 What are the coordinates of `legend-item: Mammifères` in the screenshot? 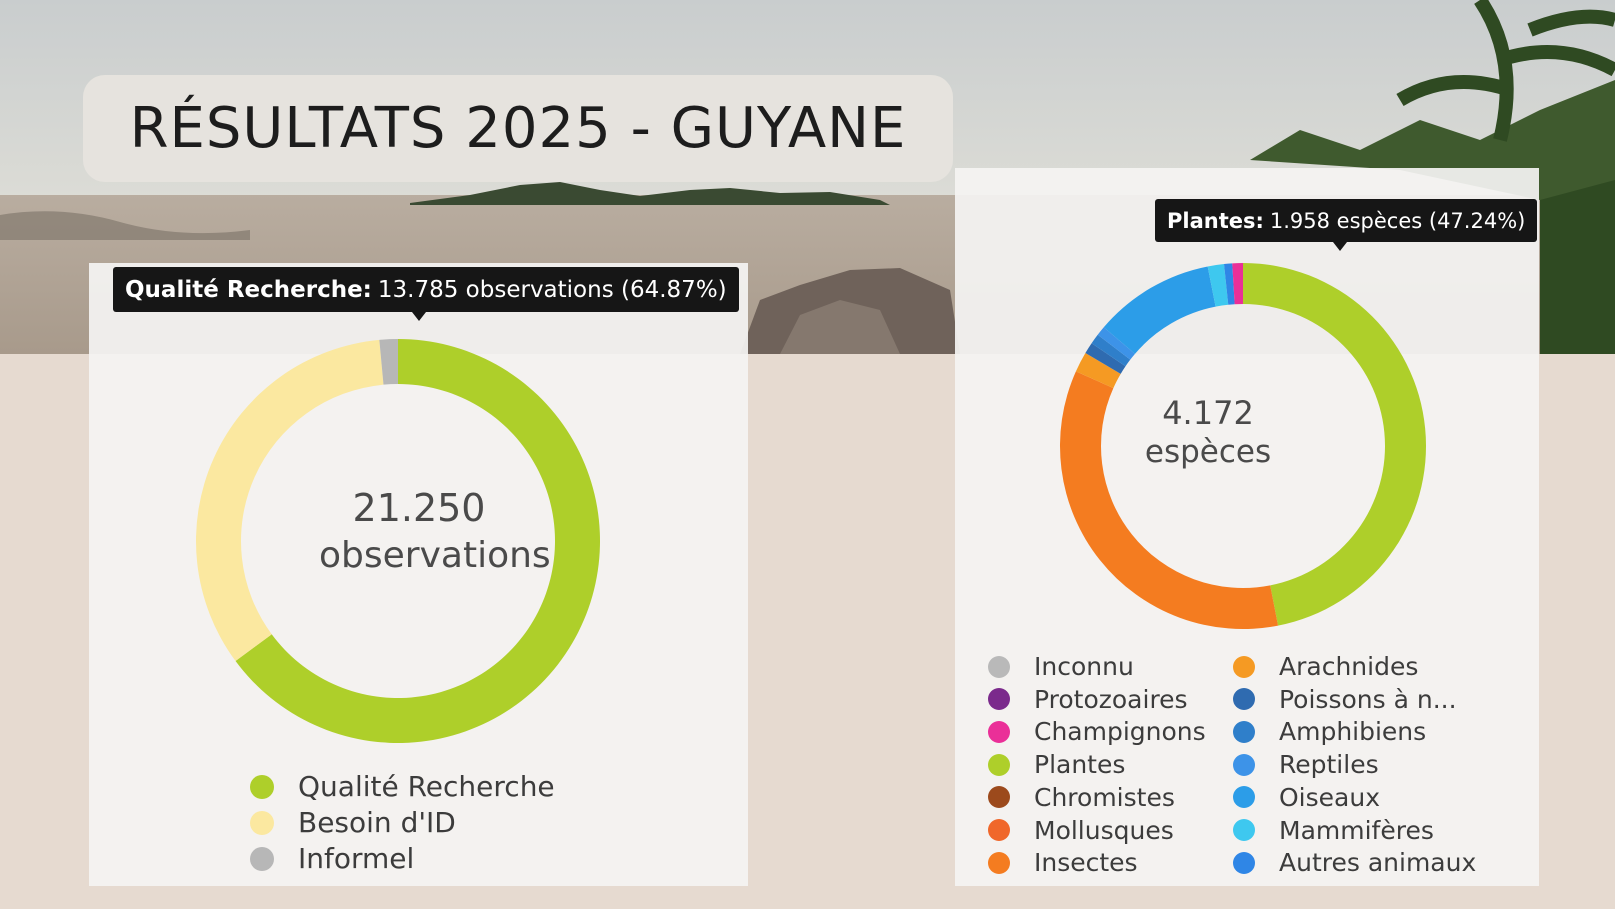 It's located at (1333, 830).